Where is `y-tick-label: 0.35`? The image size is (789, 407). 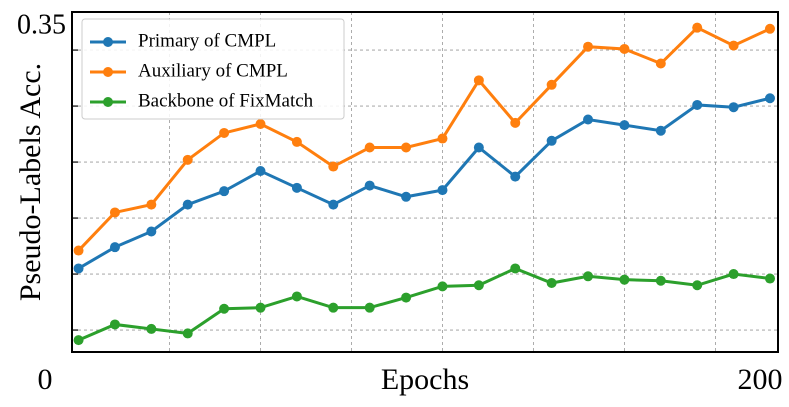
y-tick-label: 0.35 is located at coordinates (41, 24).